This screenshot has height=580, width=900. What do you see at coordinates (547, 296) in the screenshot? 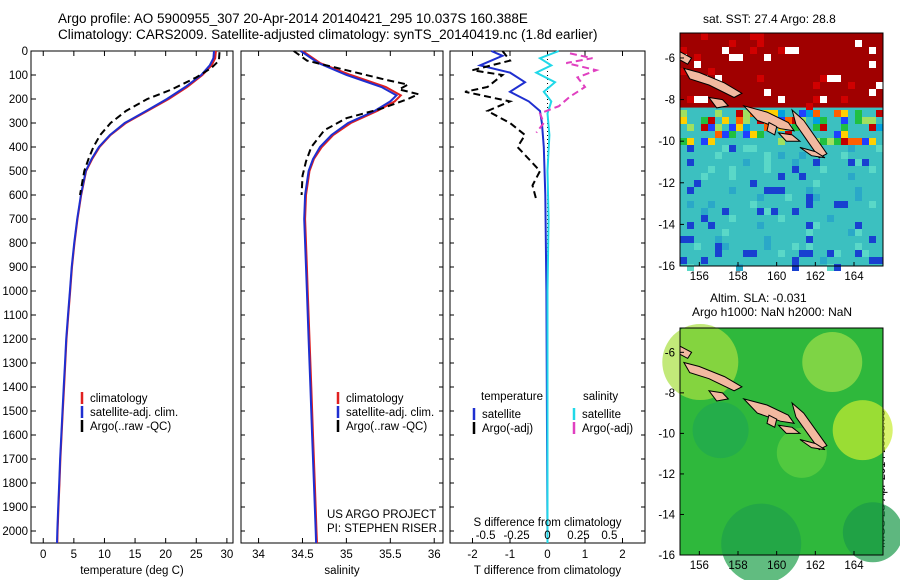
I see `series-s-satellite` at bounding box center [547, 296].